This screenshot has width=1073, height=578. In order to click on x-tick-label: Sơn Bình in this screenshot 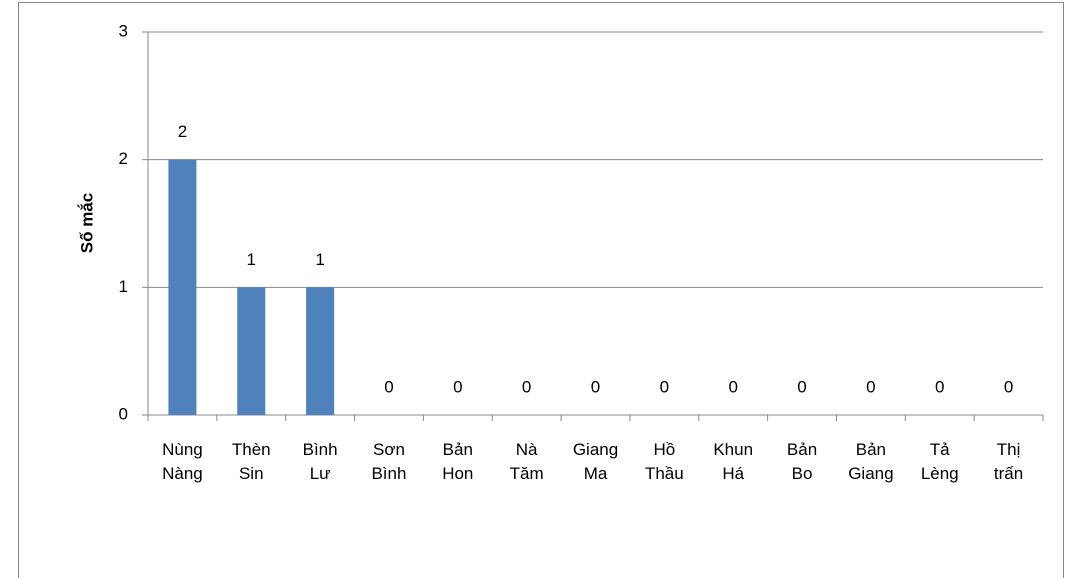, I will do `click(388, 461)`.